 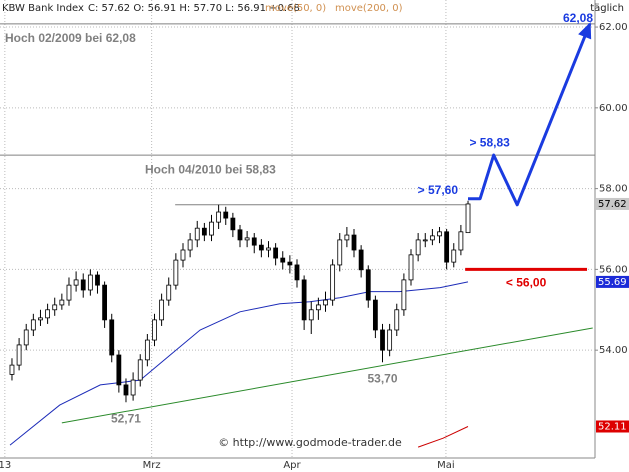 What do you see at coordinates (295, 8) in the screenshot?
I see `legend-entry: move(50, 0)` at bounding box center [295, 8].